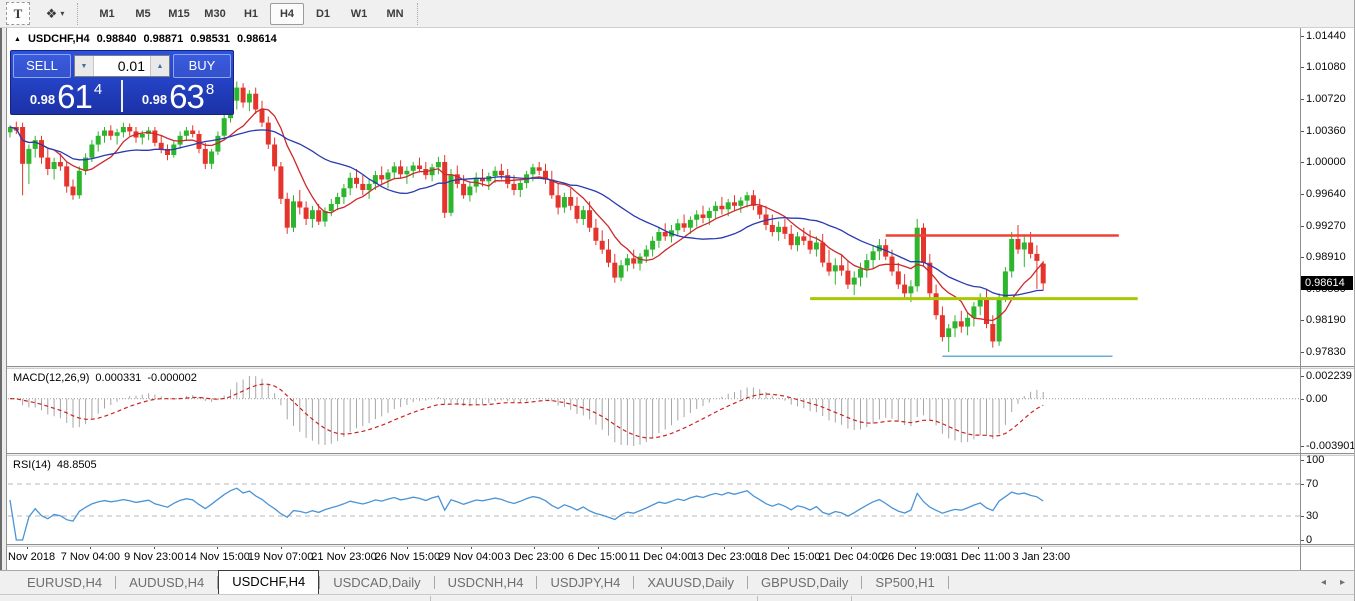 This screenshot has height=601, width=1355. Describe the element at coordinates (287, 13) in the screenshot. I see `timeframe-button-h4: H4` at that location.